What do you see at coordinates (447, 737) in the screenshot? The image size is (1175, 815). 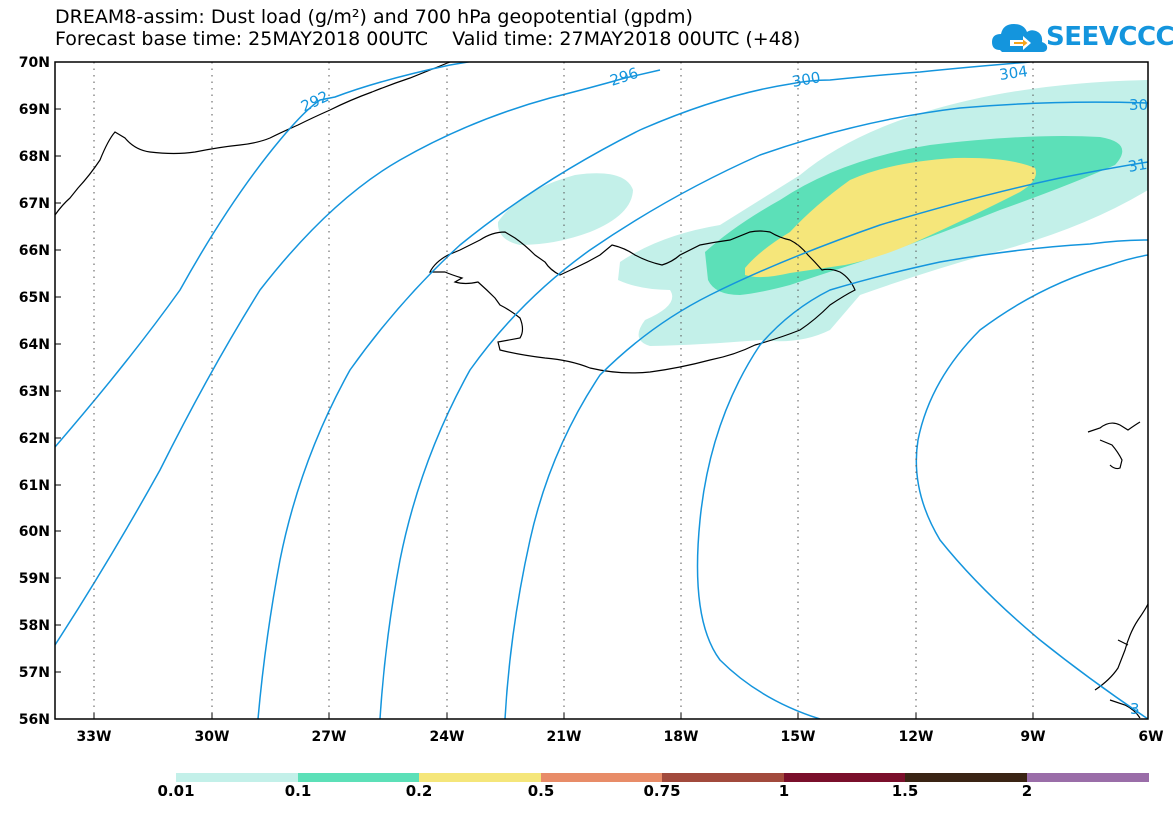 I see `lon-label: 24W` at bounding box center [447, 737].